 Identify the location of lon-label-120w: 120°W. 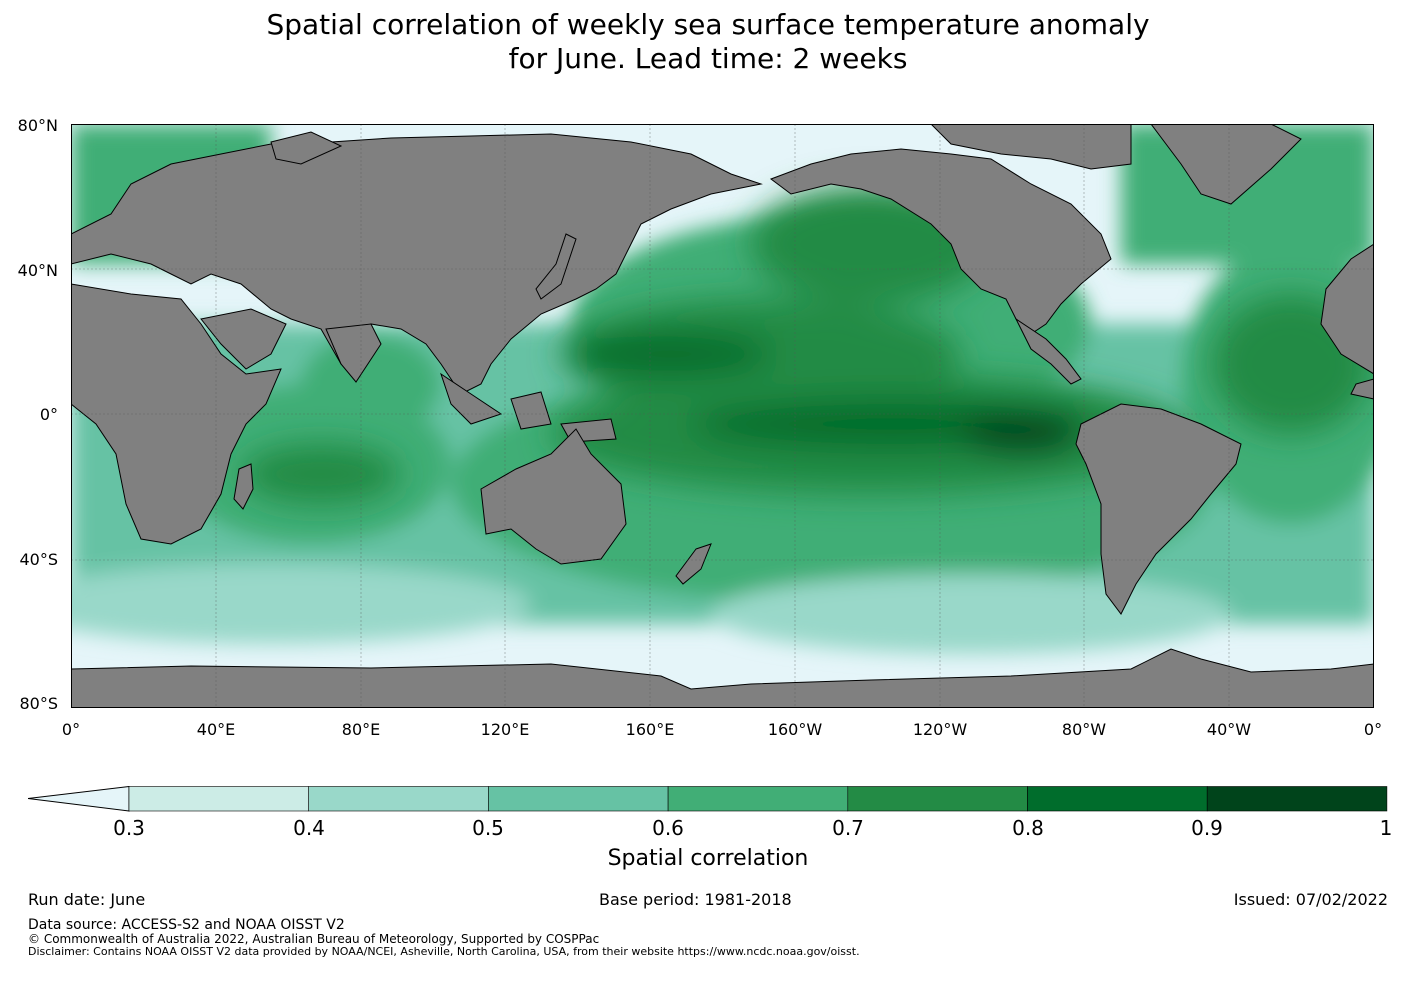
(940, 729).